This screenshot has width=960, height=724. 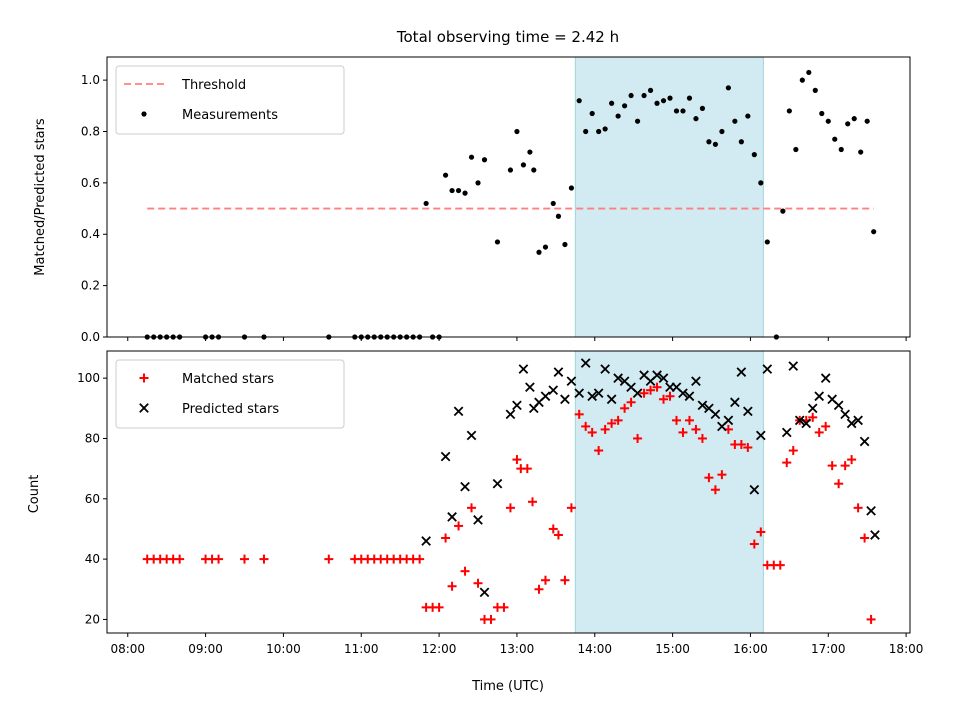 What do you see at coordinates (361, 649) in the screenshot?
I see `x-tick-label: 11:00` at bounding box center [361, 649].